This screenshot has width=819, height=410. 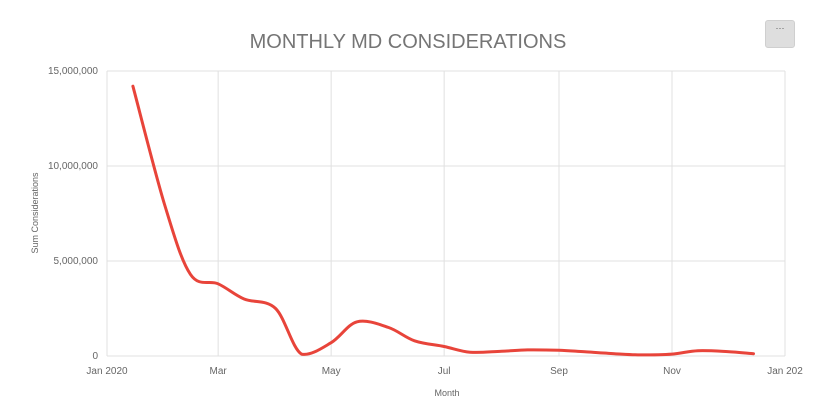 I want to click on x-tick-label: Jan 202, so click(x=785, y=371).